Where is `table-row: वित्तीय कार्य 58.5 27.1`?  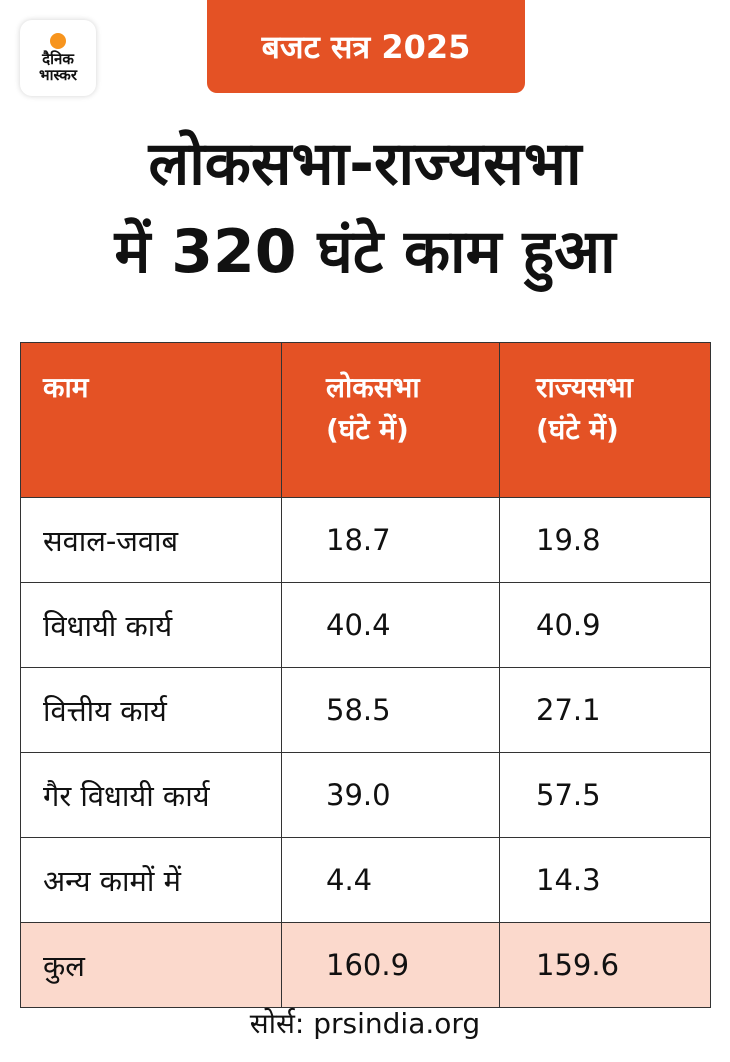
table-row: वित्तीय कार्य 58.5 27.1 is located at coordinates (365, 710).